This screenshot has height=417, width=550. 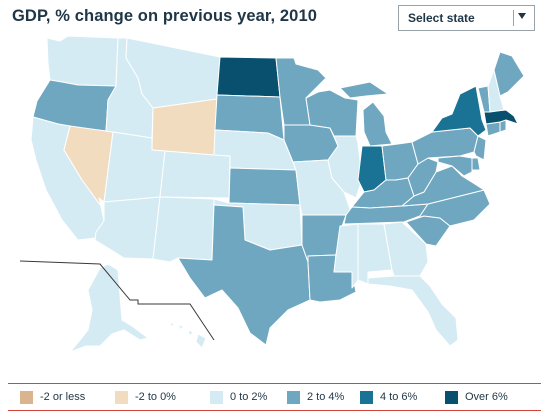 What do you see at coordinates (522, 16) in the screenshot?
I see `chevron-down-icon` at bounding box center [522, 16].